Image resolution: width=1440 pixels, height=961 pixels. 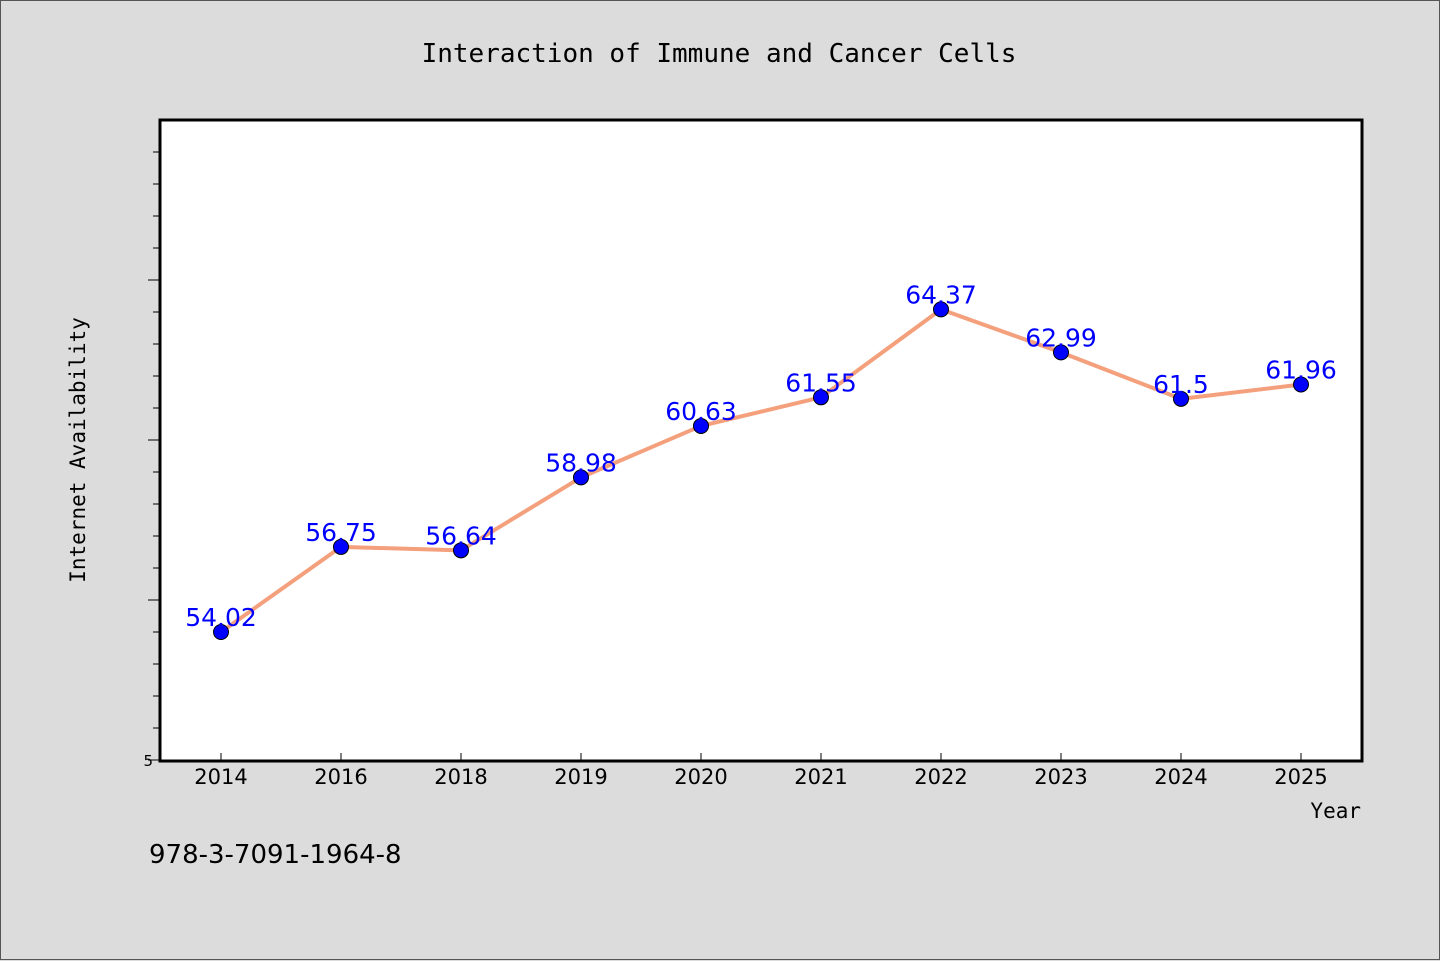 What do you see at coordinates (761, 757) in the screenshot?
I see `x-axis-ticks` at bounding box center [761, 757].